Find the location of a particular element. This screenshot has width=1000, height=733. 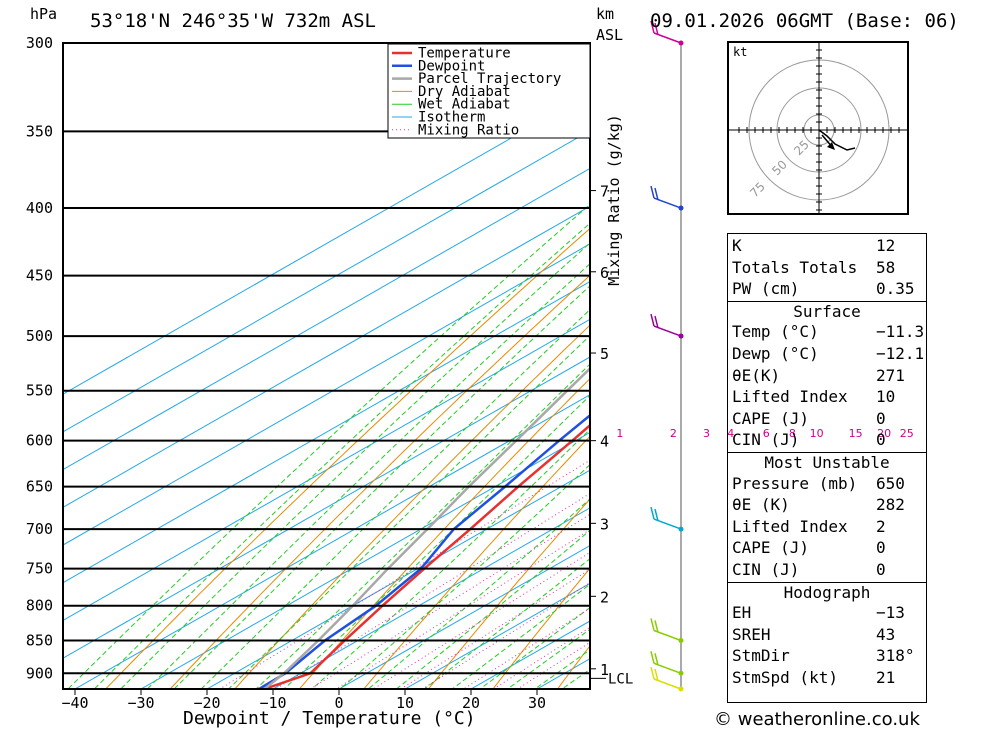

index-label: Dewp (°C) is located at coordinates (775, 353).